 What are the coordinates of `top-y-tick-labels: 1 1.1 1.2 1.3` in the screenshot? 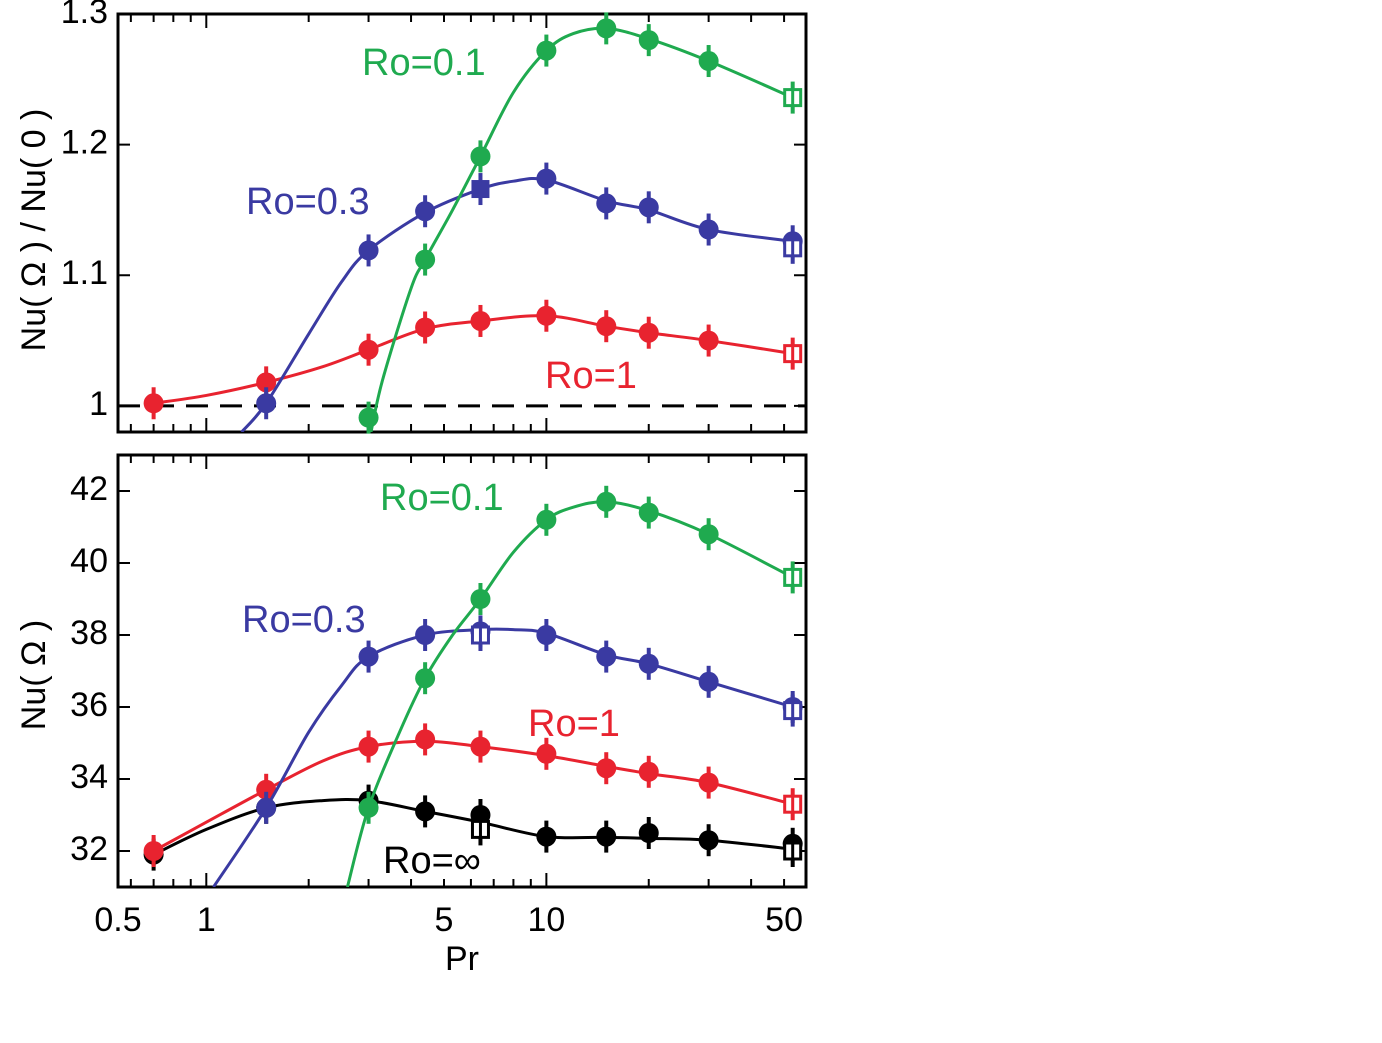 It's located at (84, 211).